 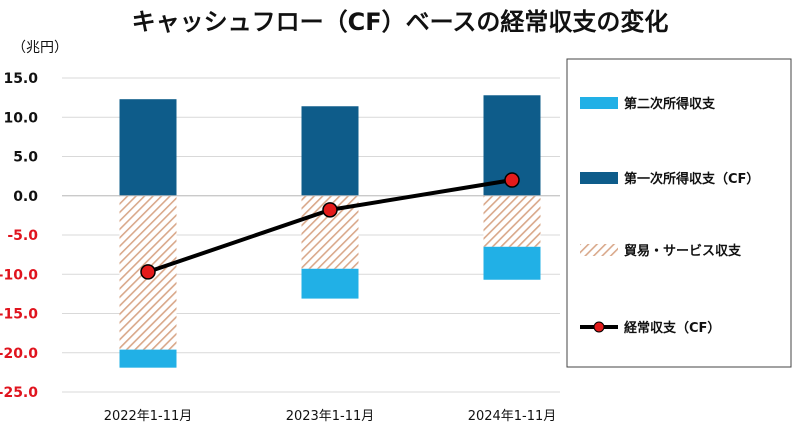 I want to click on legend-label: 第一次所得収支（CF）, so click(x=691, y=179).